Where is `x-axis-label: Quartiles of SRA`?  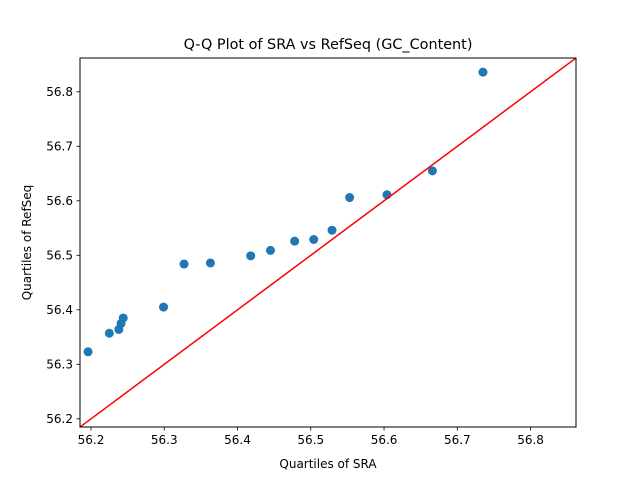 x-axis-label: Quartiles of SRA is located at coordinates (328, 464).